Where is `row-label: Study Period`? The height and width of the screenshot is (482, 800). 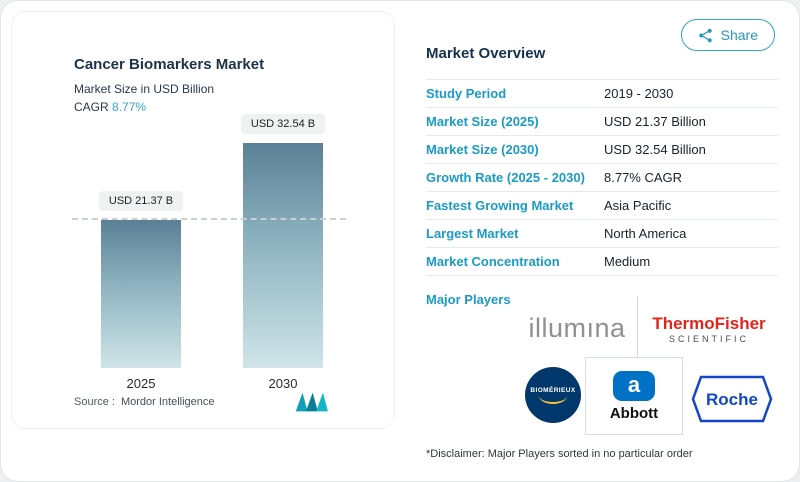 row-label: Study Period is located at coordinates (466, 93).